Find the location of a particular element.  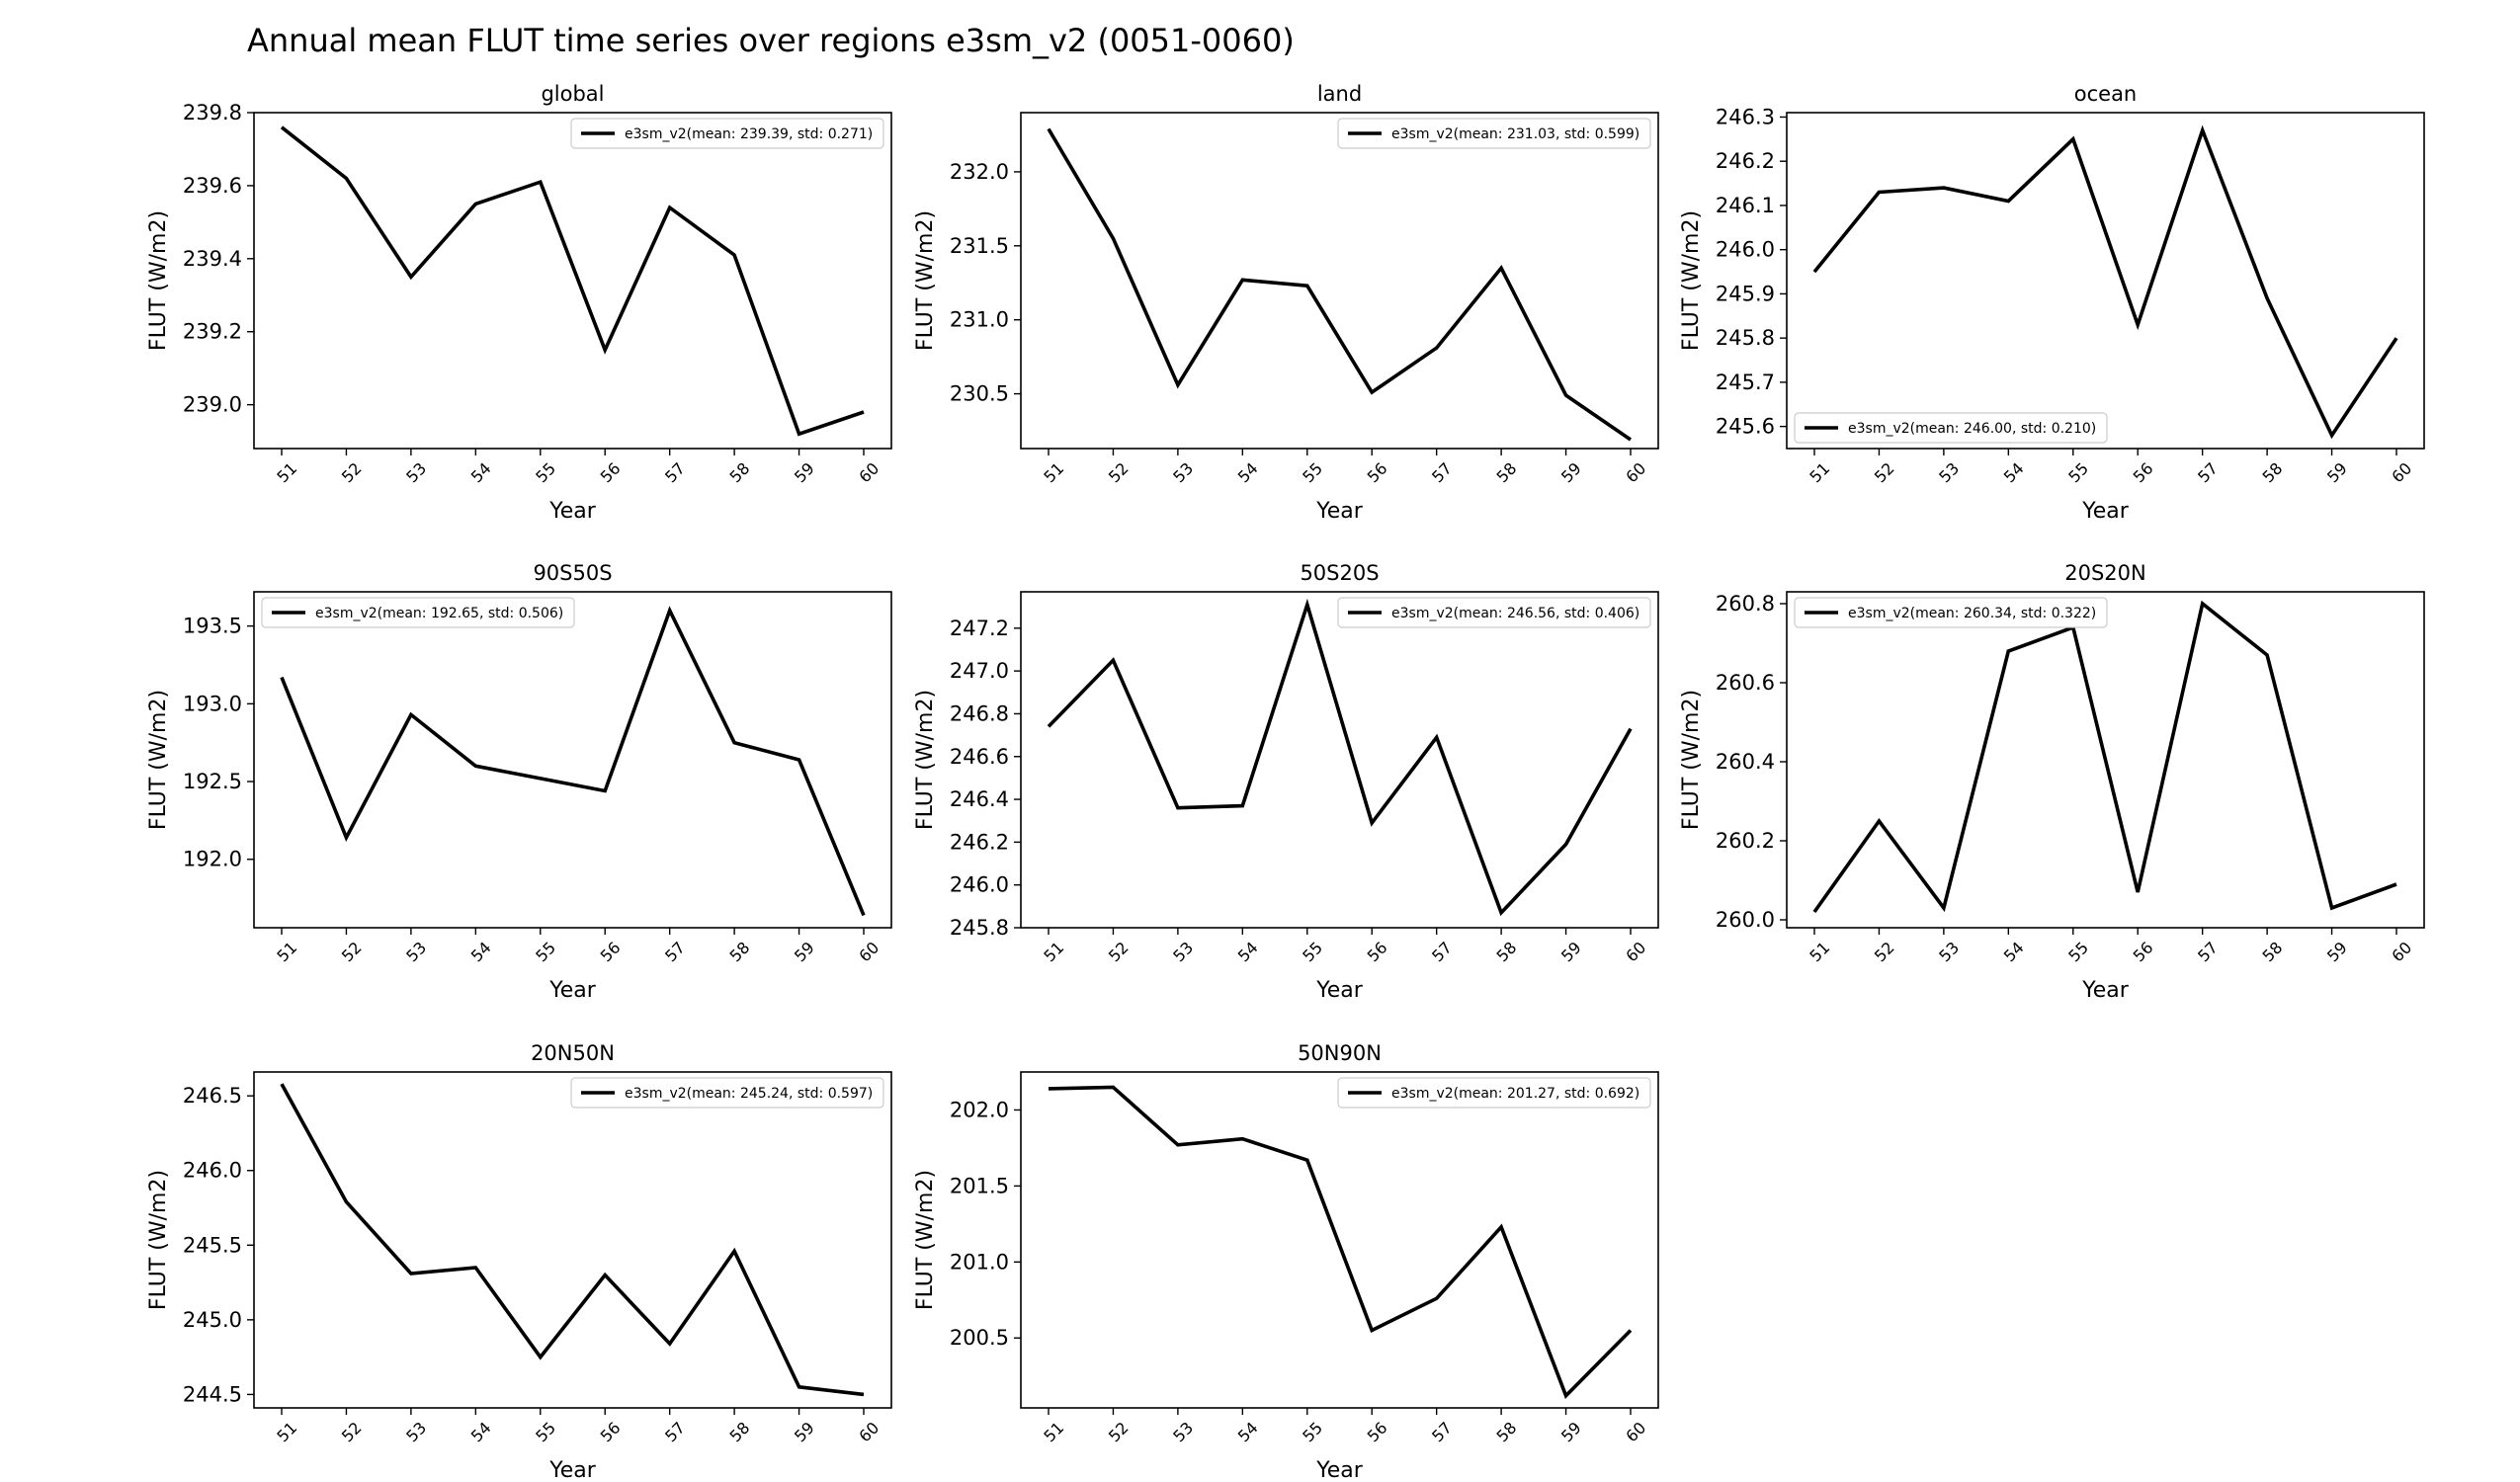

y-tick-label: 245.8 is located at coordinates (1745, 338).